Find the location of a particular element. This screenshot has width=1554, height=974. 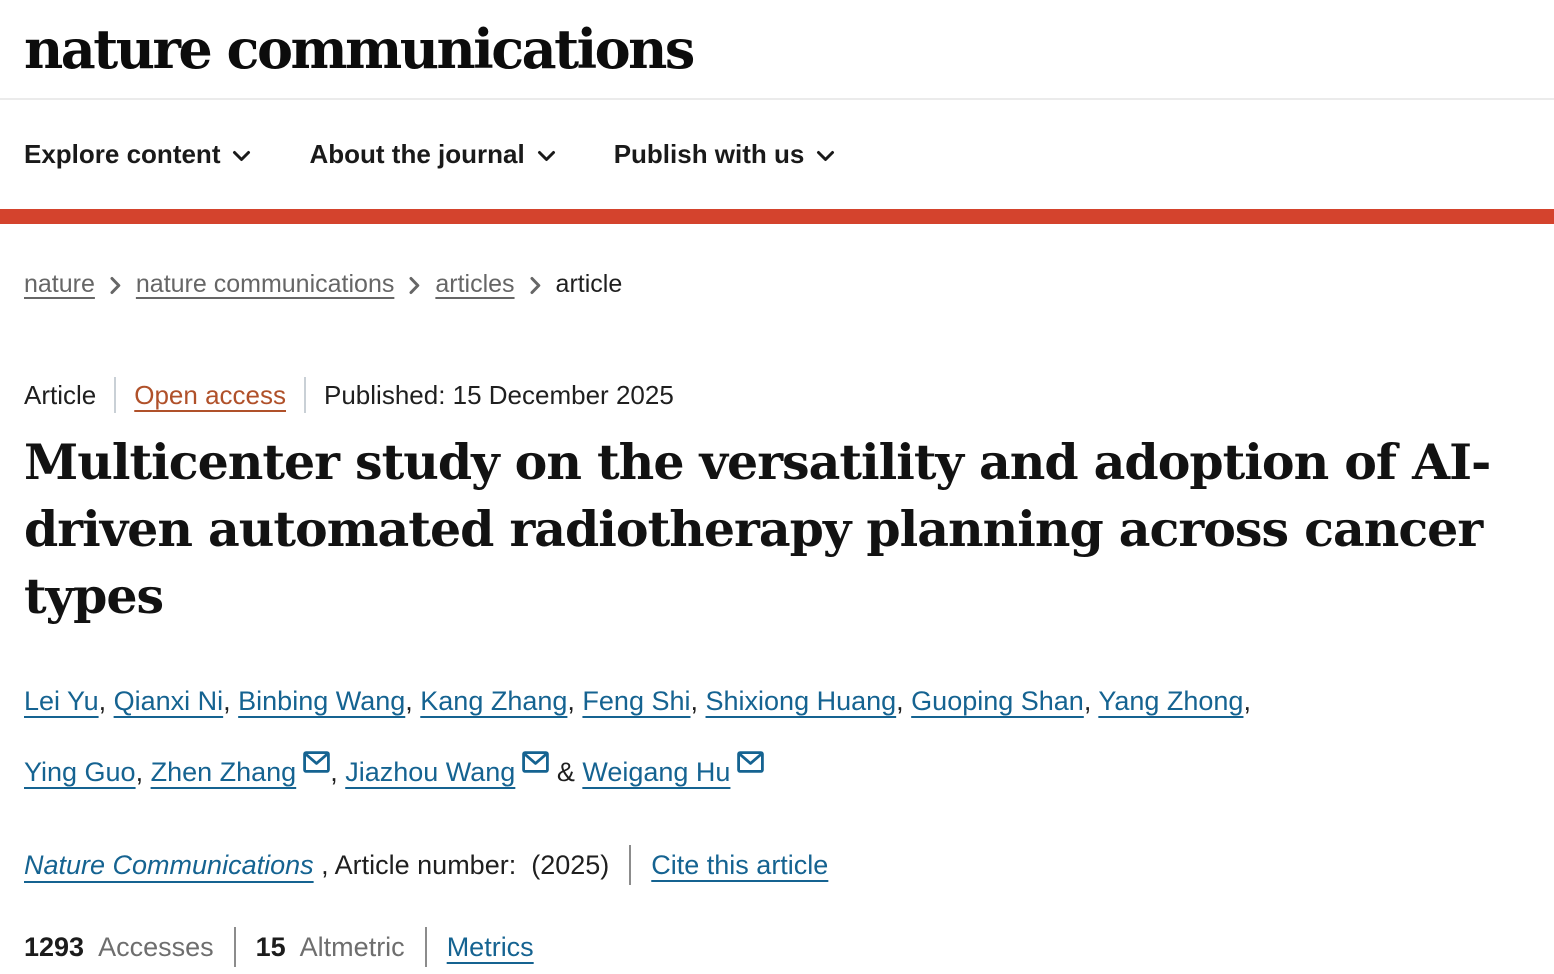

altmetric-label: Altmetric is located at coordinates (352, 946).